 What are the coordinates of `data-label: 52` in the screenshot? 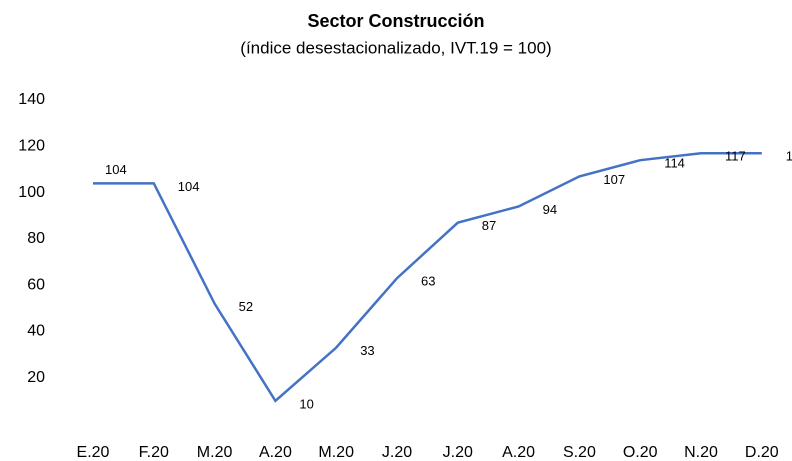 It's located at (246, 306).